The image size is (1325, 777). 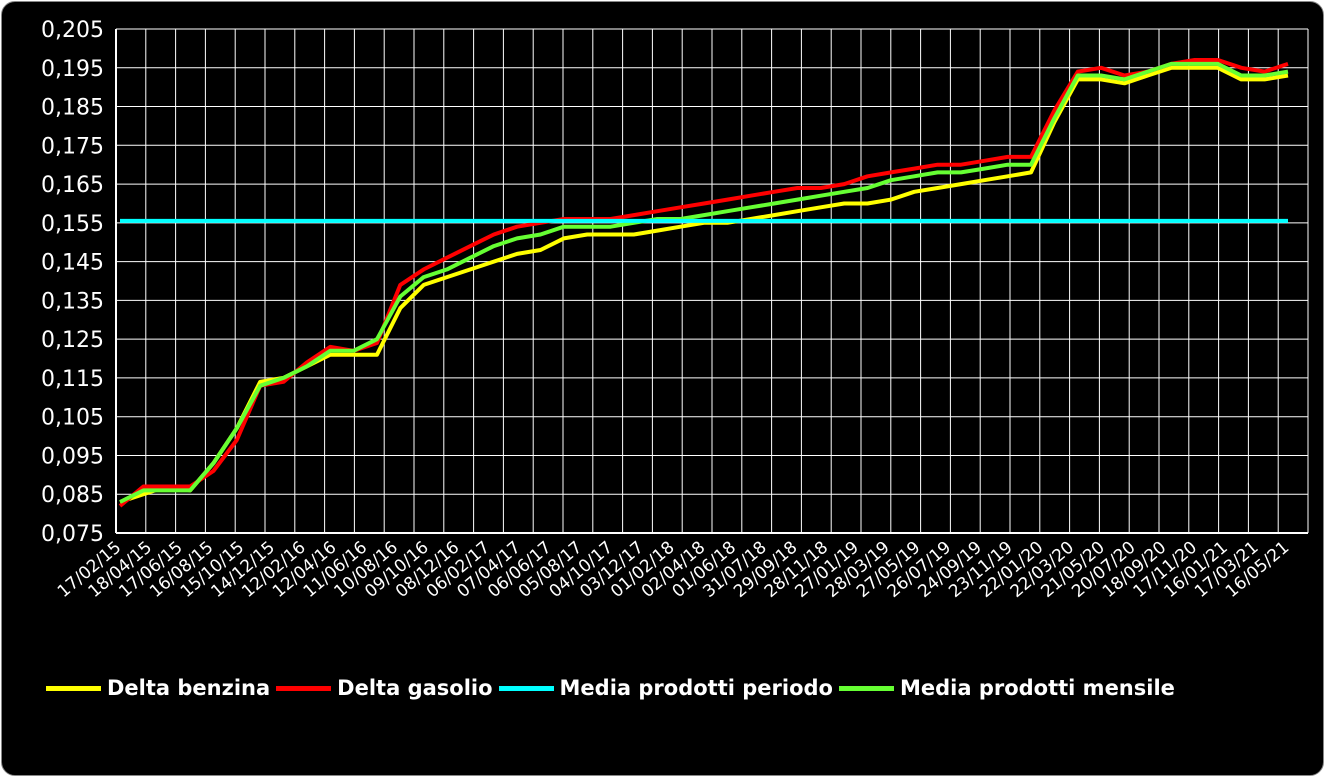 What do you see at coordinates (72, 495) in the screenshot?
I see `y-tick-label: 0,085` at bounding box center [72, 495].